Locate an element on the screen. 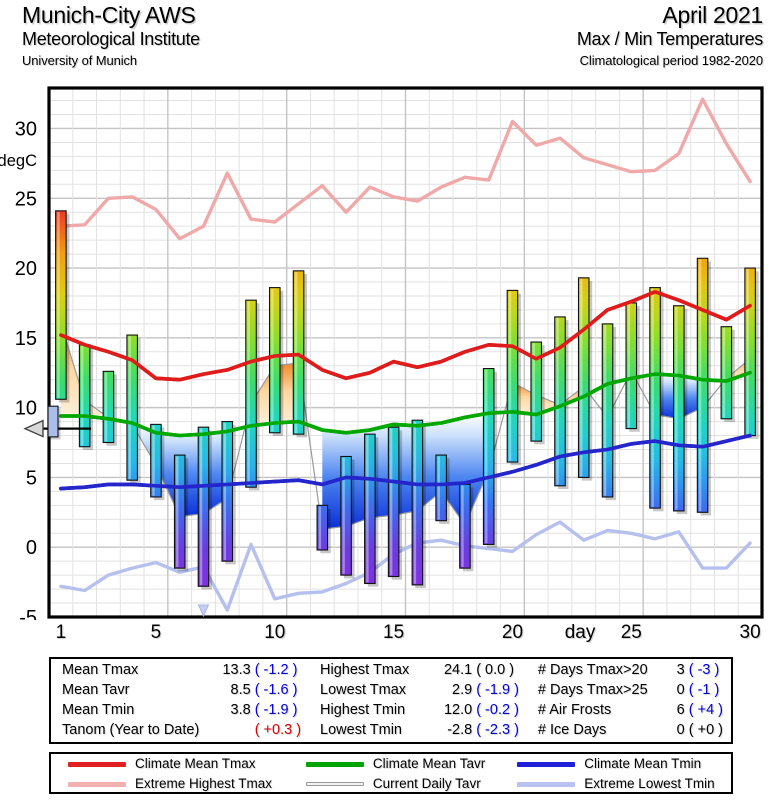 This screenshot has height=800, width=775. statistic-label: # Air Frosts is located at coordinates (574, 710).